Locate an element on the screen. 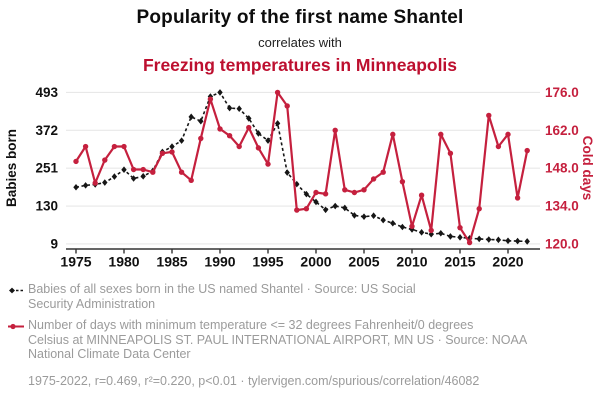  svg-text: 251 is located at coordinates (46, 168).